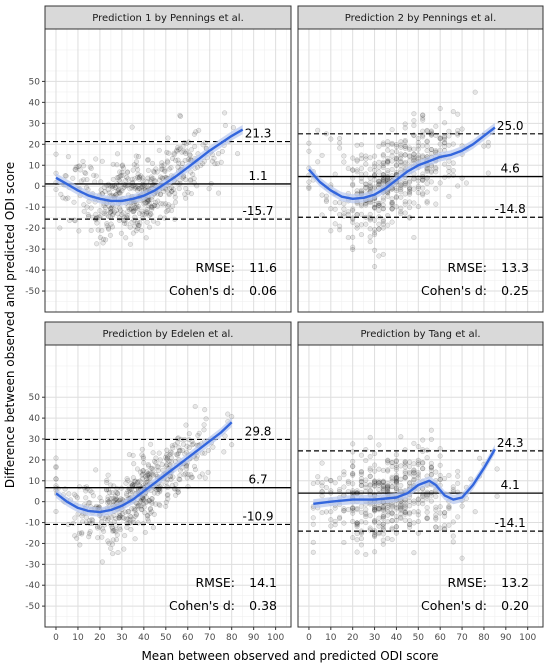 Image resolution: width=550 pixels, height=666 pixels. I want to click on y-tick-label: -40, so click(32, 586).